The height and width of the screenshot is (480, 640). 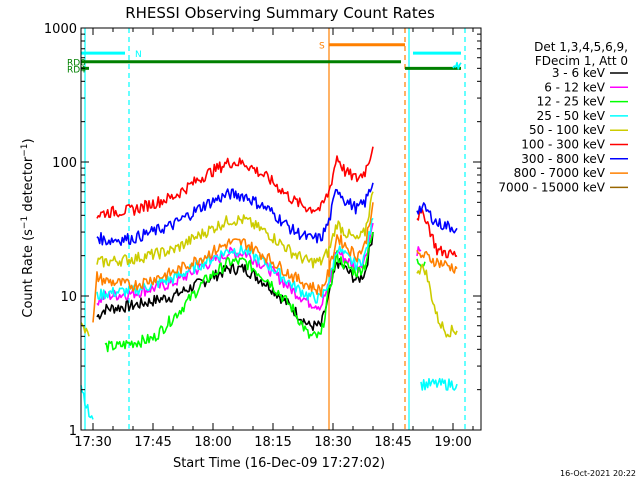 What do you see at coordinates (64, 163) in the screenshot?
I see `y-tick-label: 100` at bounding box center [64, 163].